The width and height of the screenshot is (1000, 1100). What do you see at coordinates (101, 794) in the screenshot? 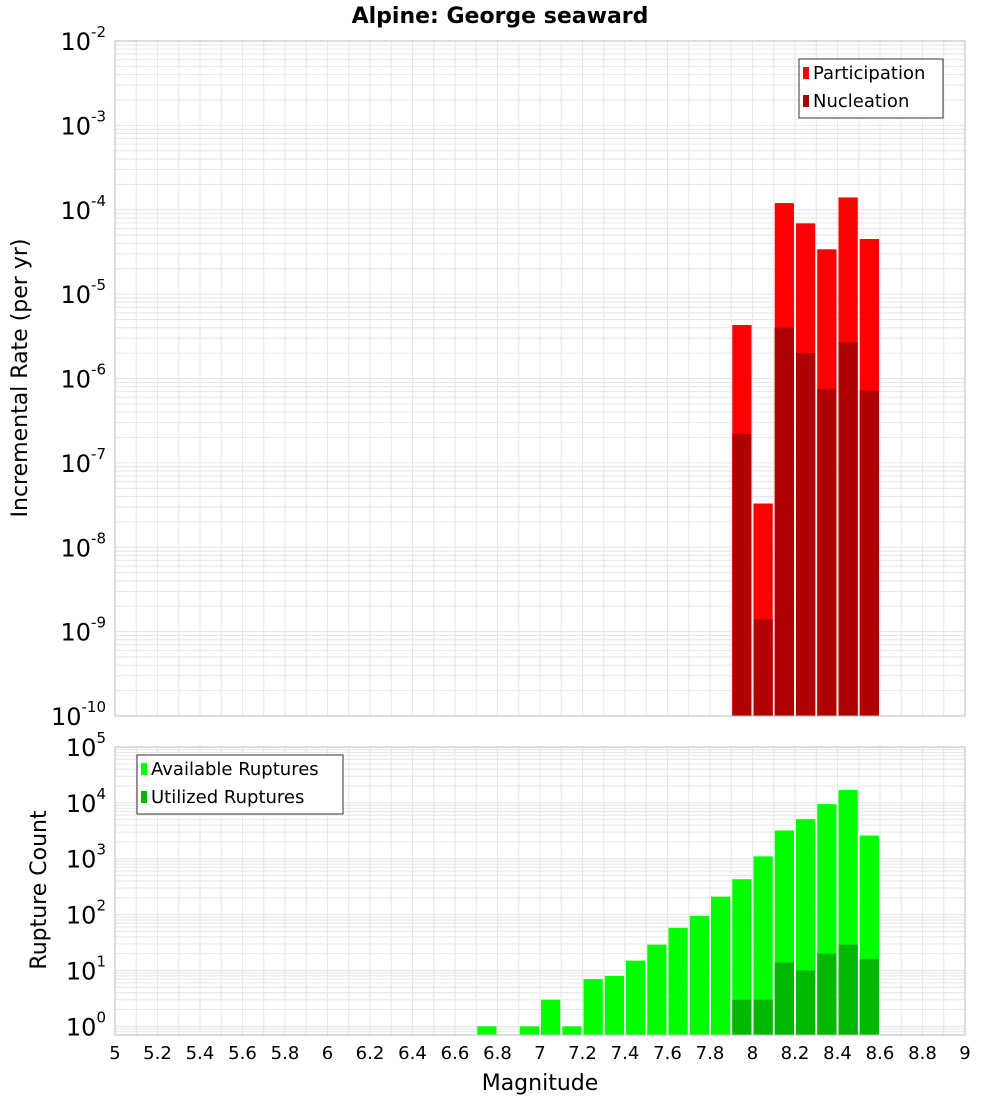
I see `y-tick-exponent: 4` at bounding box center [101, 794].